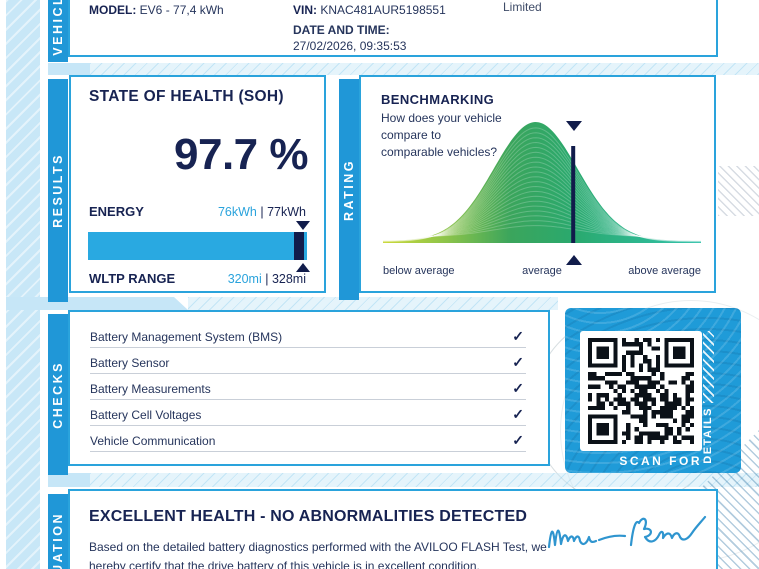  What do you see at coordinates (303, 267) in the screenshot?
I see `range-marker-arrow-up-icon` at bounding box center [303, 267].